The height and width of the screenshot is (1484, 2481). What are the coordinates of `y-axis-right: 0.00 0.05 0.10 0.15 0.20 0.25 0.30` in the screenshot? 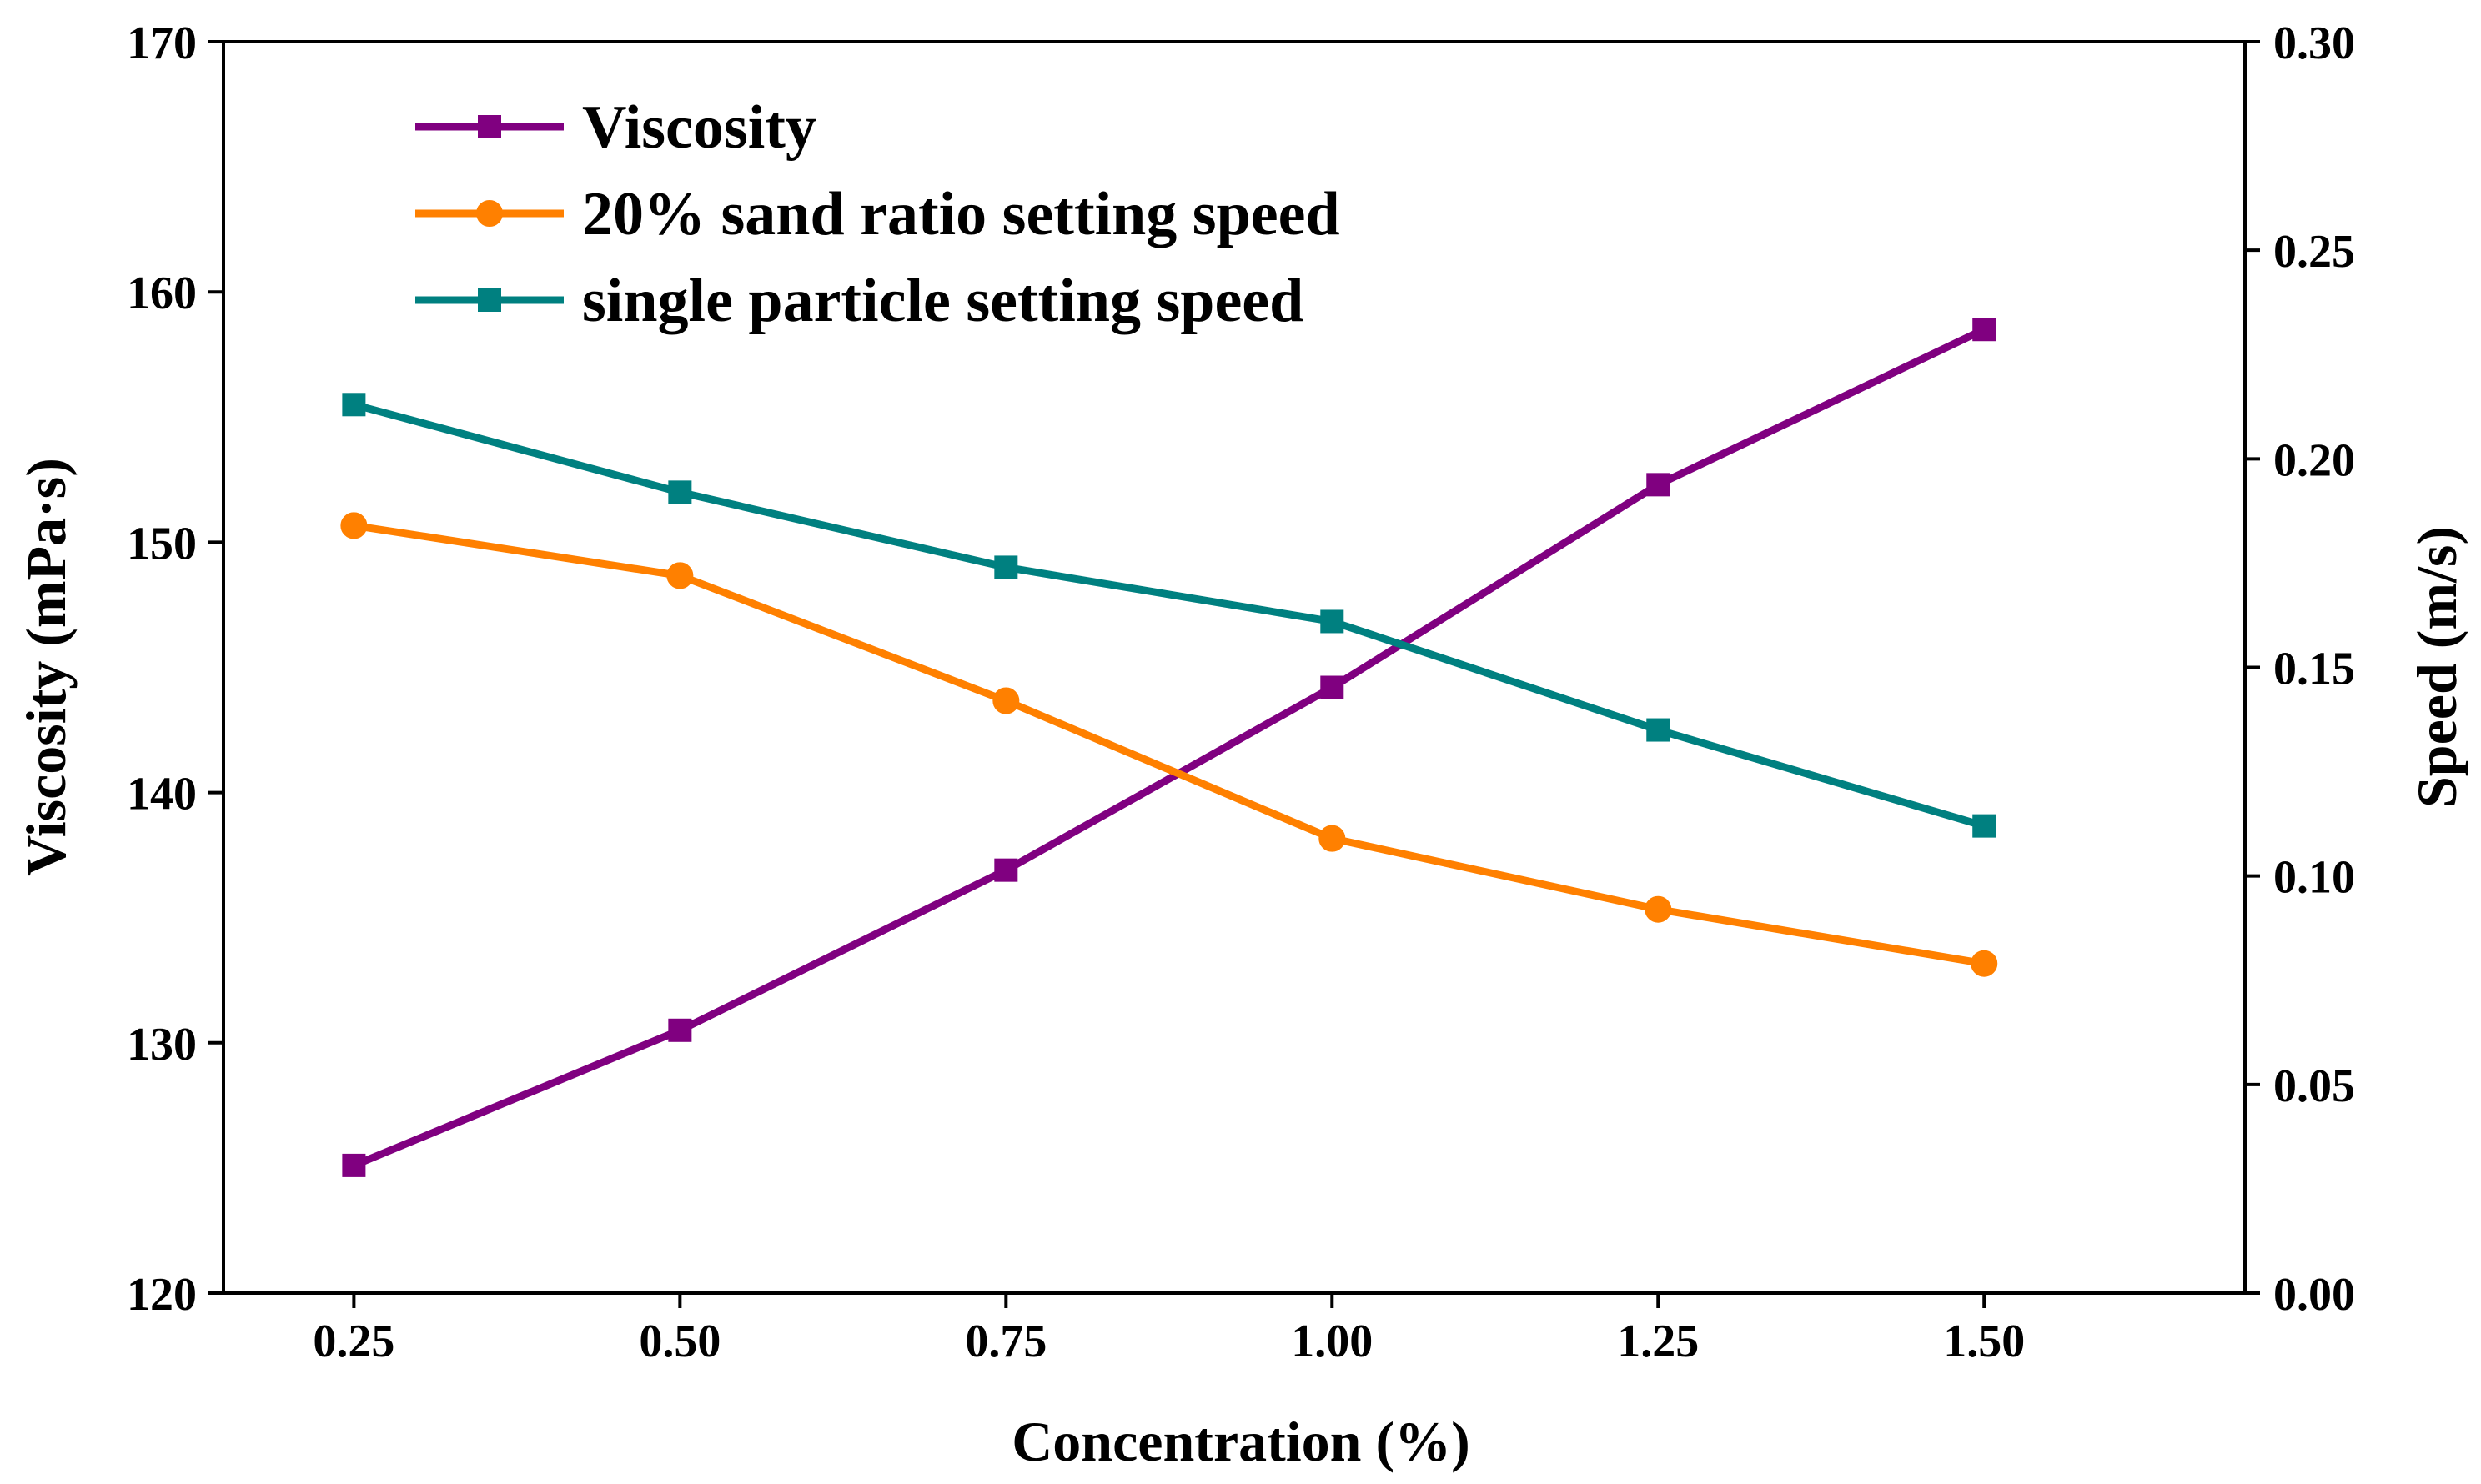 It's located at (2300, 669).